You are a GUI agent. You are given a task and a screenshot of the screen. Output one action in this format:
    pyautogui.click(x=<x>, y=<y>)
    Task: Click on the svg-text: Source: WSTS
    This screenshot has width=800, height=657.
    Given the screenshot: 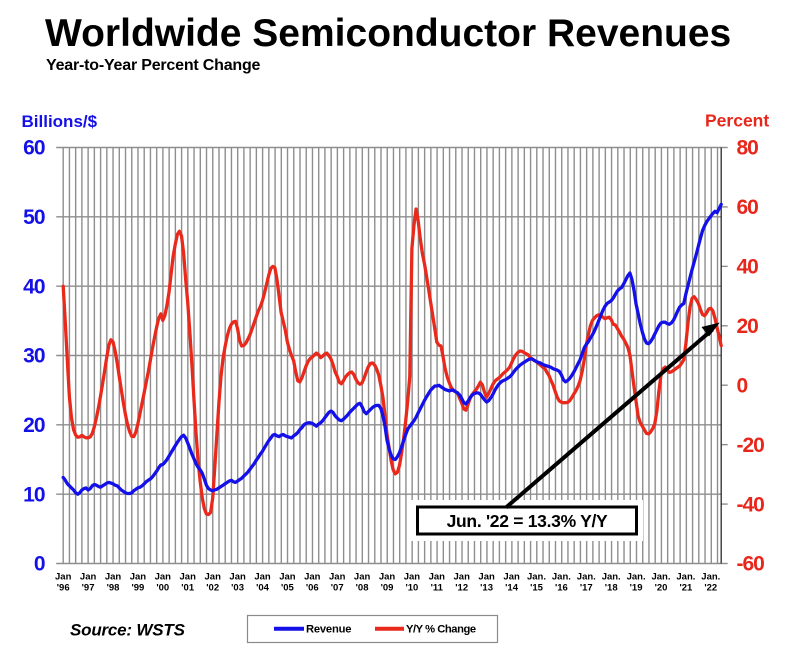 What is the action you would take?
    pyautogui.click(x=128, y=630)
    